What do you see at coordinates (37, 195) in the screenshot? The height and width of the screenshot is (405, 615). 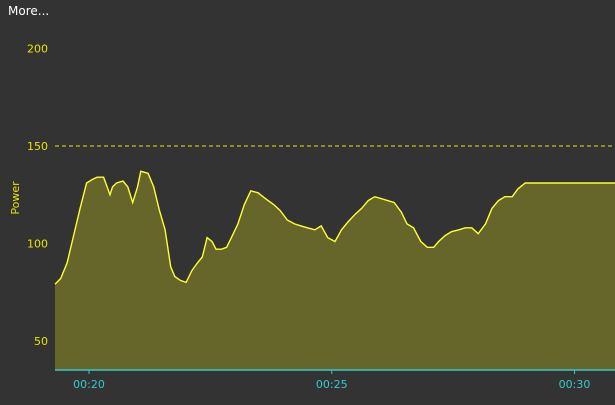 I see `y-axis-ticks: 200 150 100 50` at bounding box center [37, 195].